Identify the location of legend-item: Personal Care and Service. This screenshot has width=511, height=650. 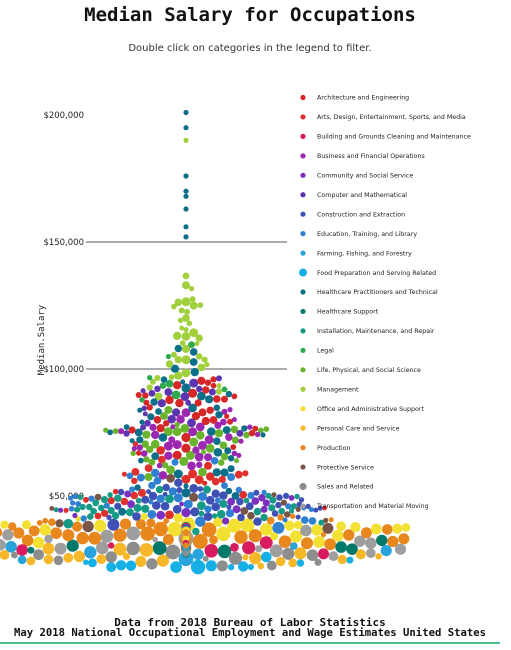
(350, 428).